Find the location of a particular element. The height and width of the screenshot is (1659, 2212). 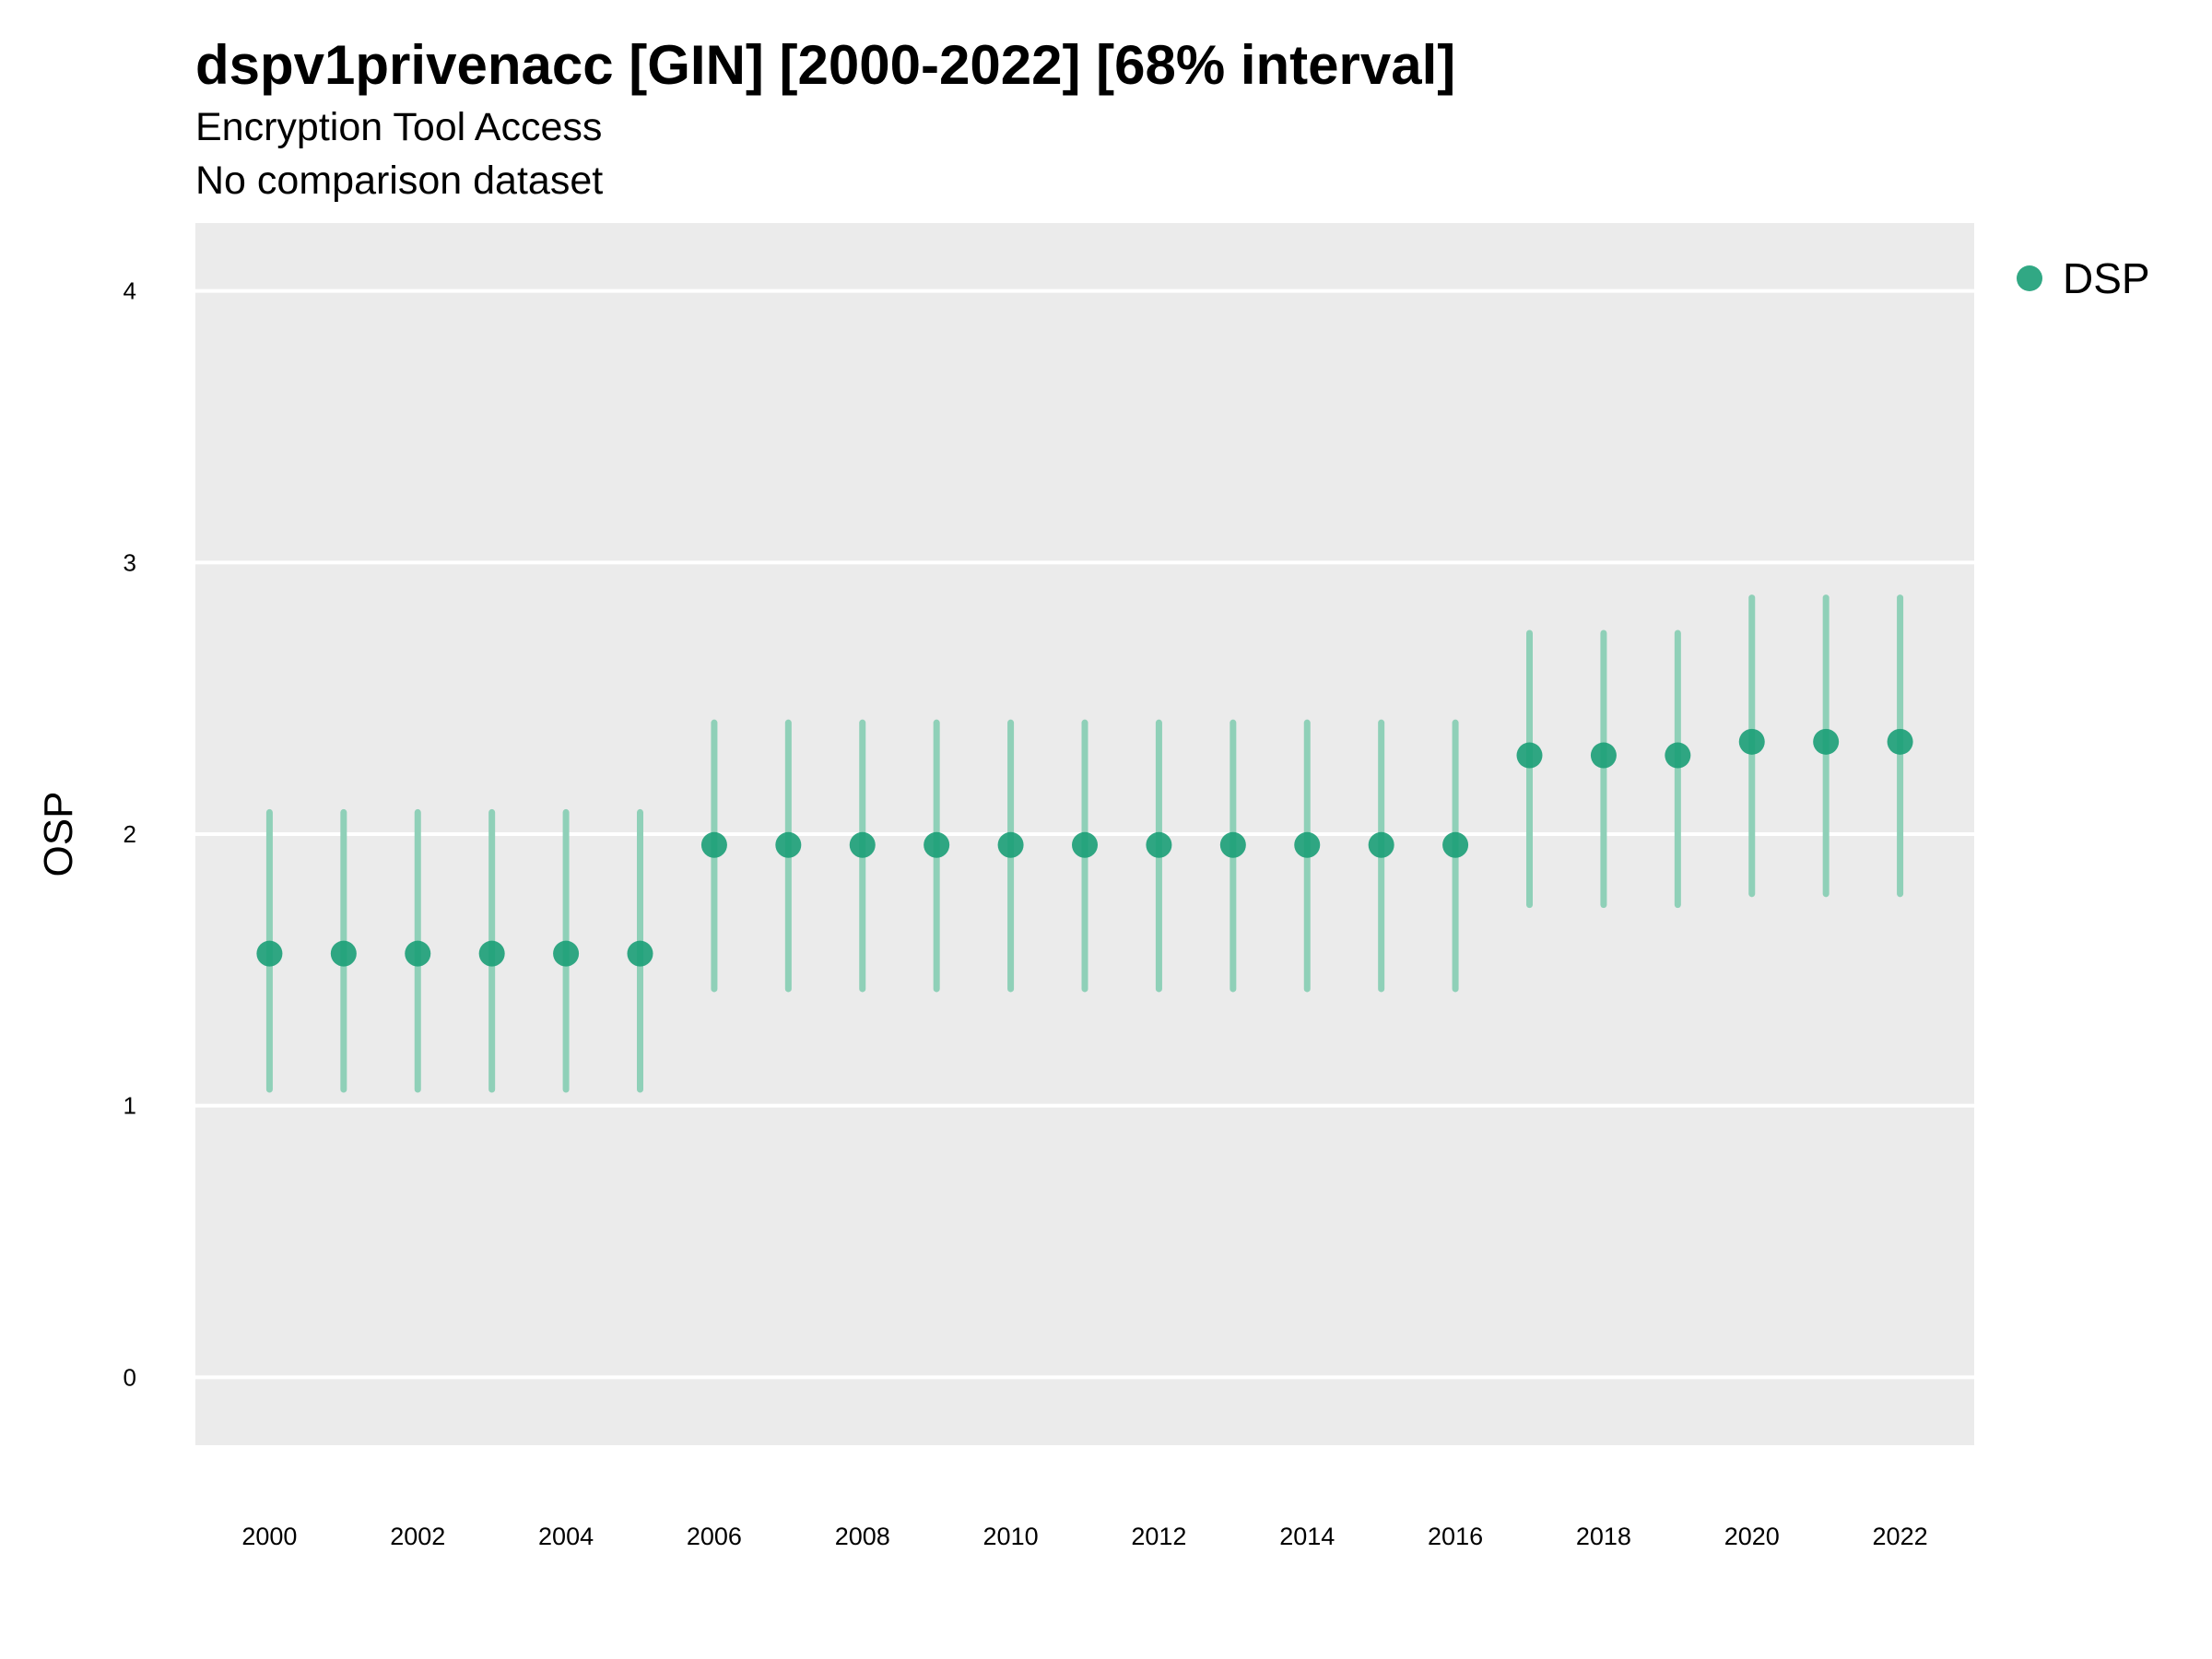

y-tick-label: 0 is located at coordinates (130, 1377).